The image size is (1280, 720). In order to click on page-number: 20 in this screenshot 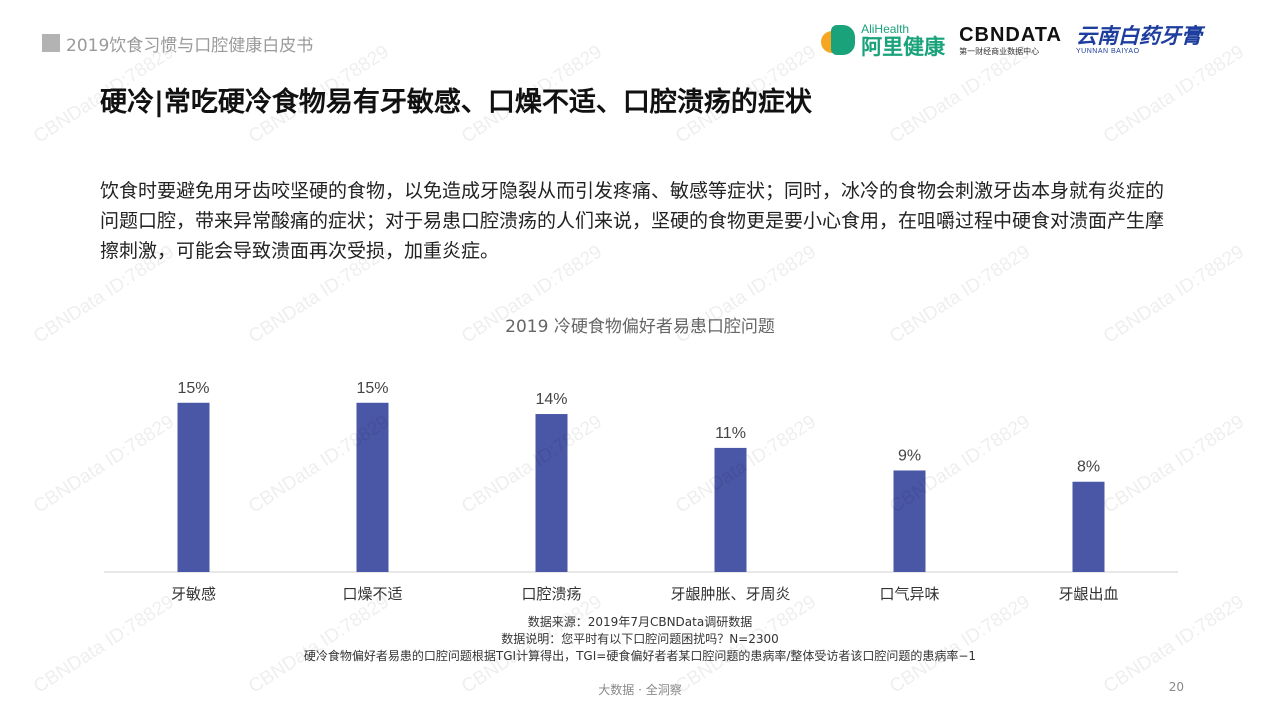, I will do `click(1176, 687)`.